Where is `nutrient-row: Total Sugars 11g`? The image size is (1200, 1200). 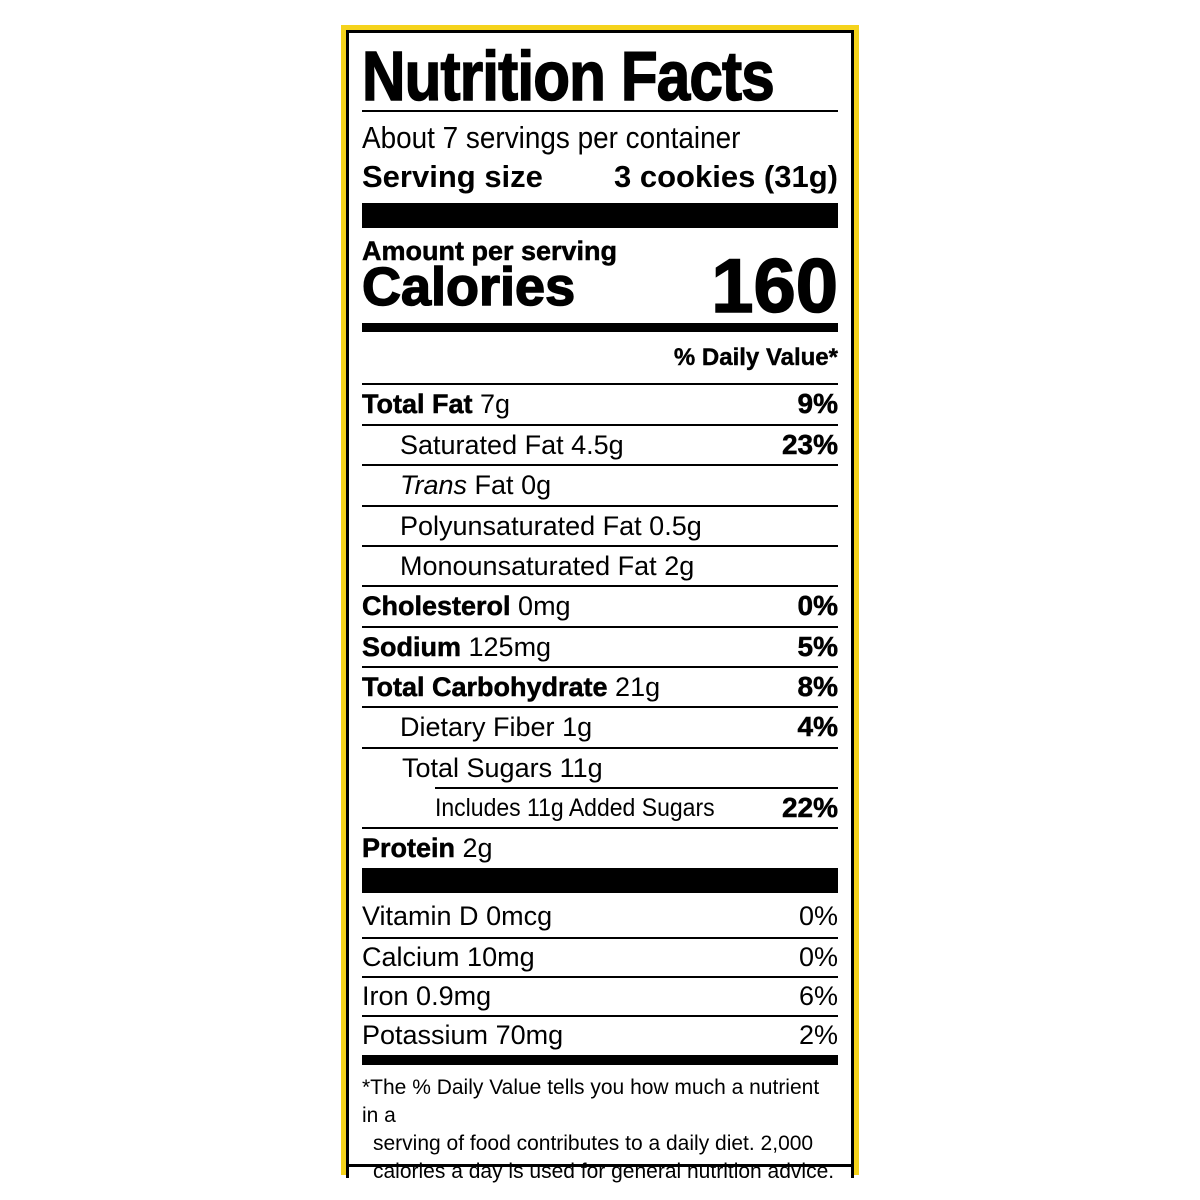
nutrient-row: Total Sugars 11g is located at coordinates (600, 767).